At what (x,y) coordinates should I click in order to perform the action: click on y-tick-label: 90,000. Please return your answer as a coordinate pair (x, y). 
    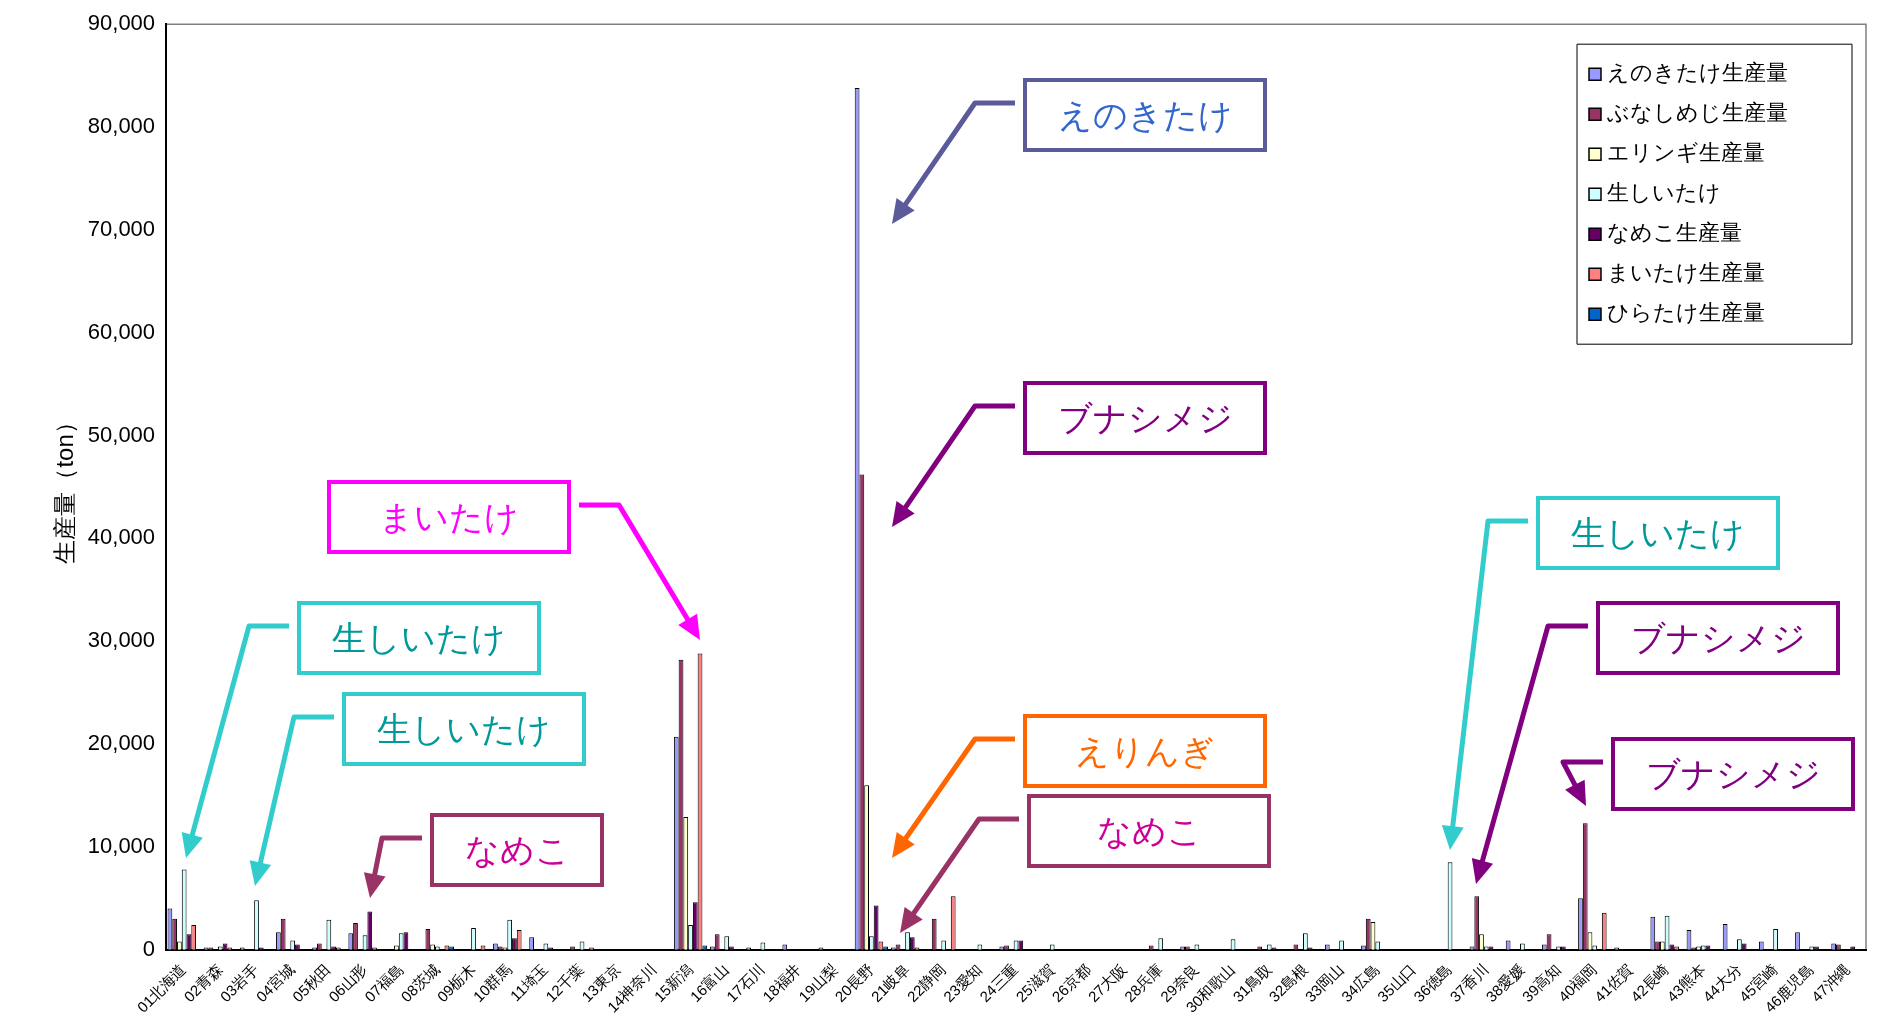
    Looking at the image, I should click on (121, 23).